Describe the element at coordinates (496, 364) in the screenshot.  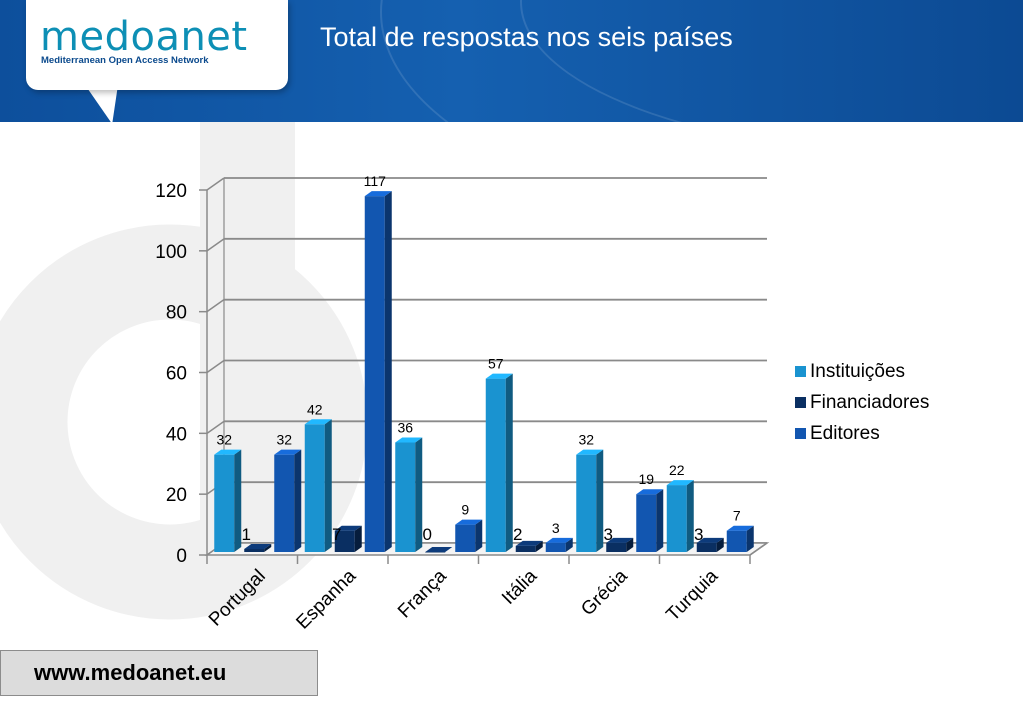
I see `data-label: 57` at that location.